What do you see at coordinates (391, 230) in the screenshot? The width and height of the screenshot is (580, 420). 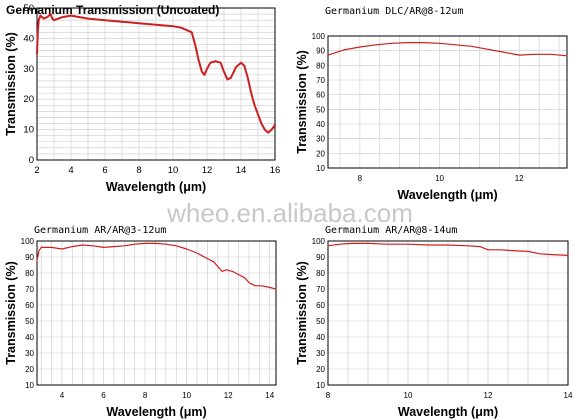 I see `chart-title: Germanium AR/AR@8-14um` at bounding box center [391, 230].